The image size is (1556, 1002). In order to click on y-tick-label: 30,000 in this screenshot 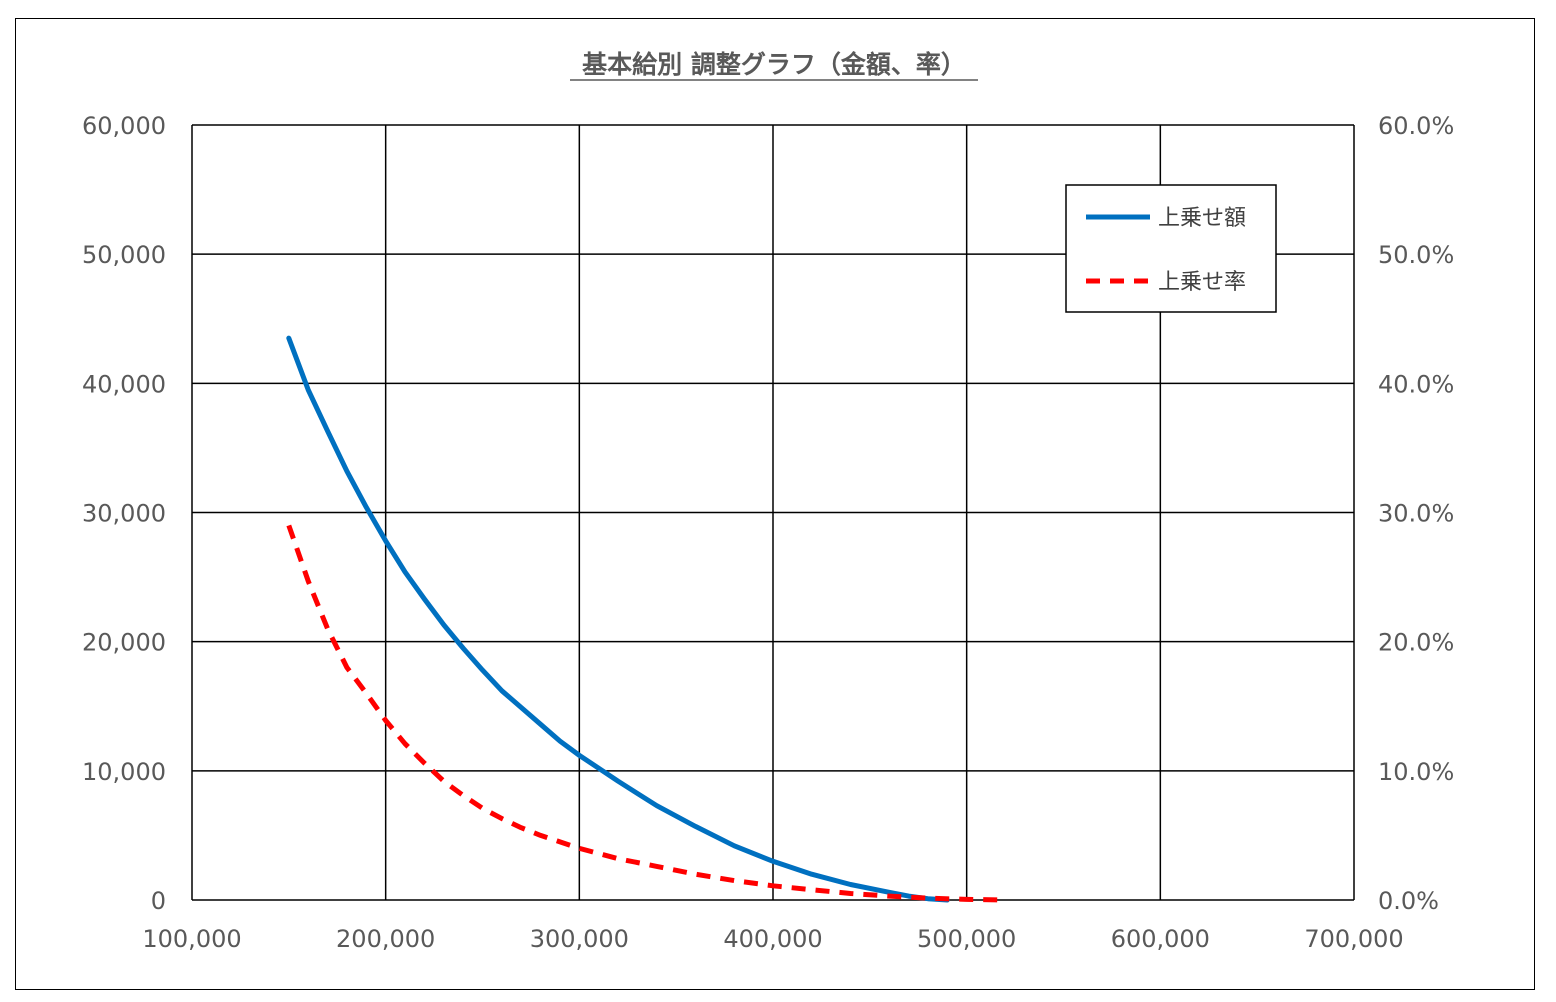, I will do `click(124, 514)`.